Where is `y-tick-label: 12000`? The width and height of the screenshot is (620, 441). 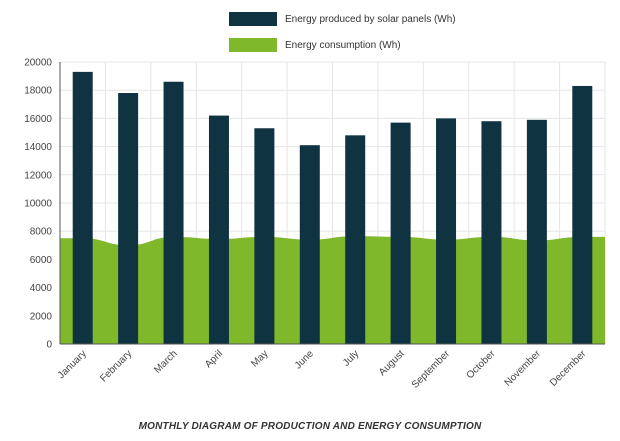 y-tick-label: 12000 is located at coordinates (38, 175).